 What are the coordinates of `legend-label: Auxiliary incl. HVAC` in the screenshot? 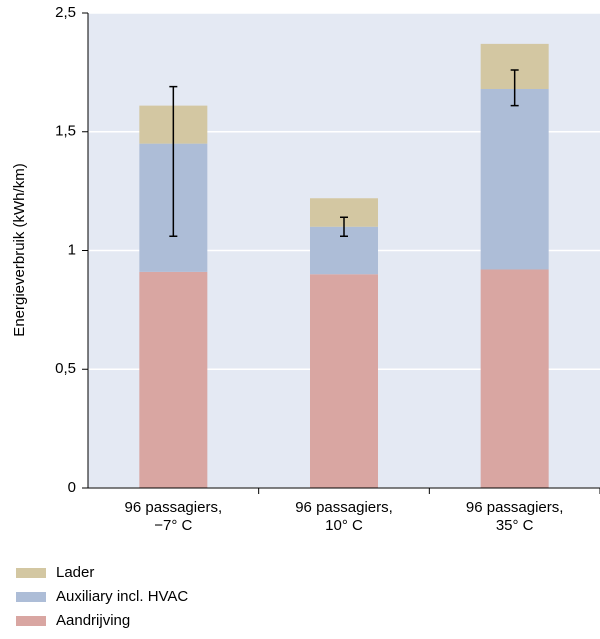 It's located at (122, 596).